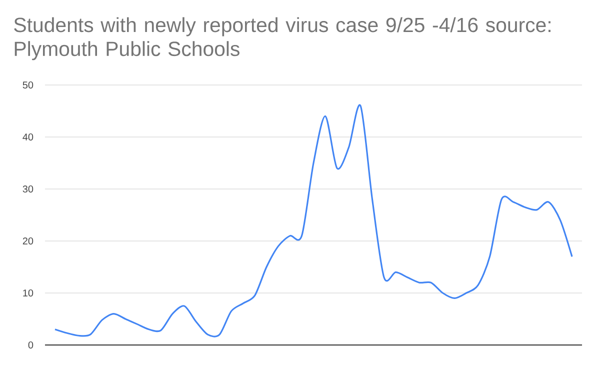 This screenshot has height=371, width=600. I want to click on y-tick-label: 30, so click(28, 189).